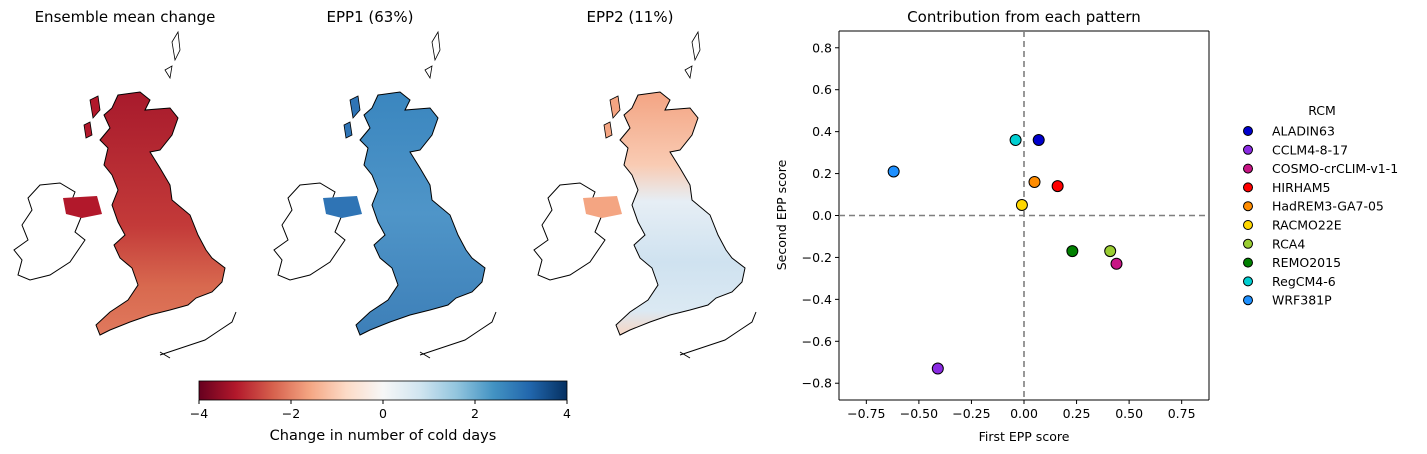  Describe the element at coordinates (1301, 187) in the screenshot. I see `legend-label: HIRHAM5` at that location.